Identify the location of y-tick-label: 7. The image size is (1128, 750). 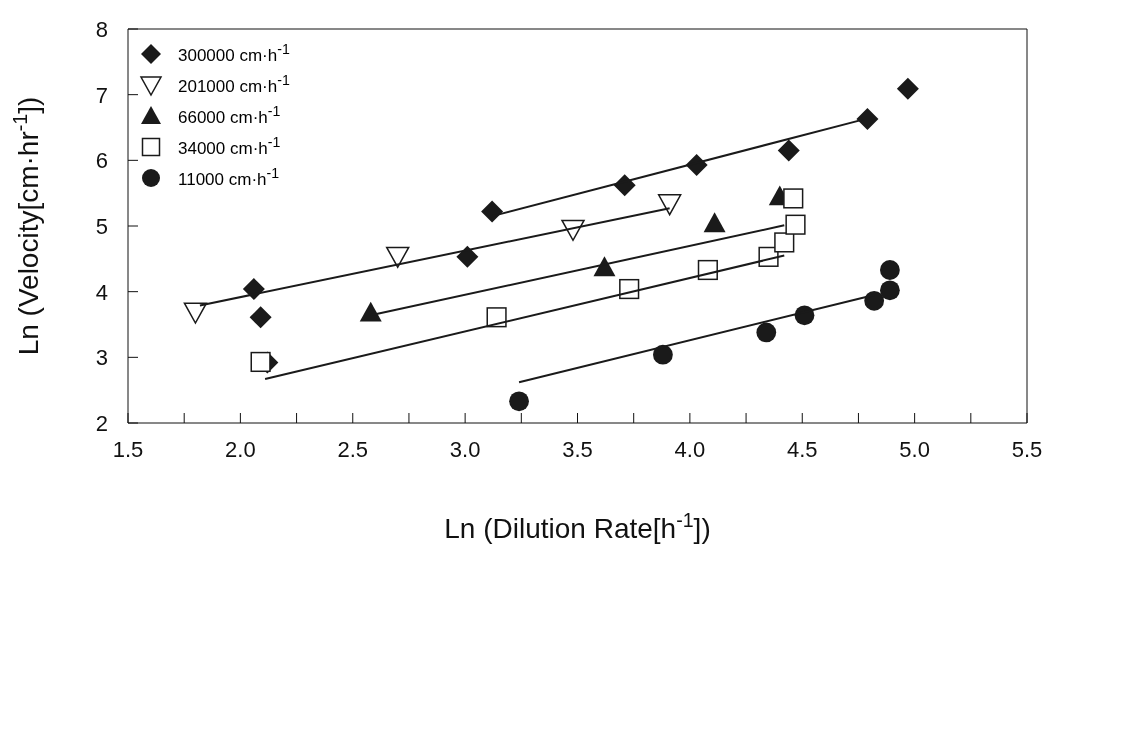
(101, 95).